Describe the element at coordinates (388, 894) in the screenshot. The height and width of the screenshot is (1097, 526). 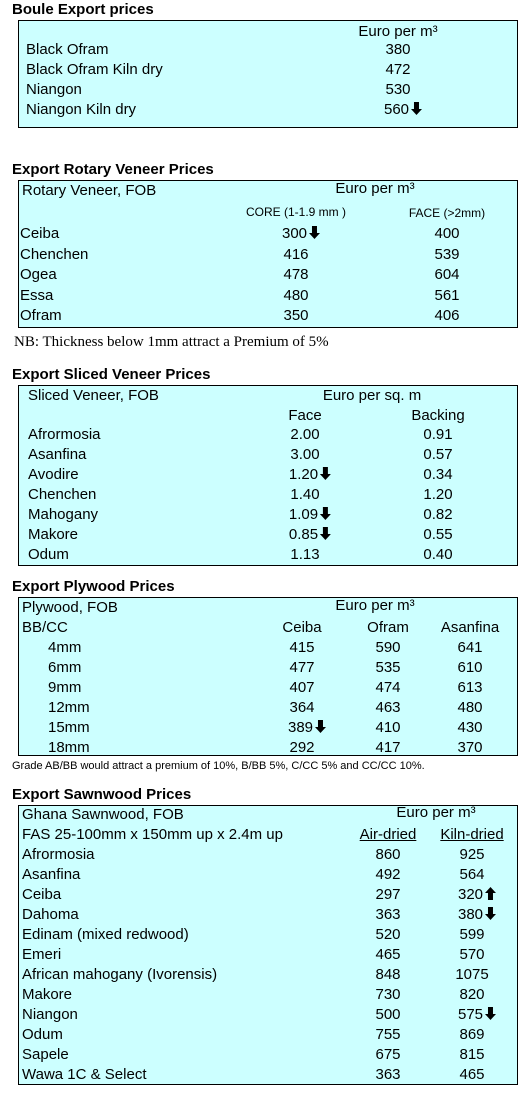
I see `price-cell: 297` at that location.